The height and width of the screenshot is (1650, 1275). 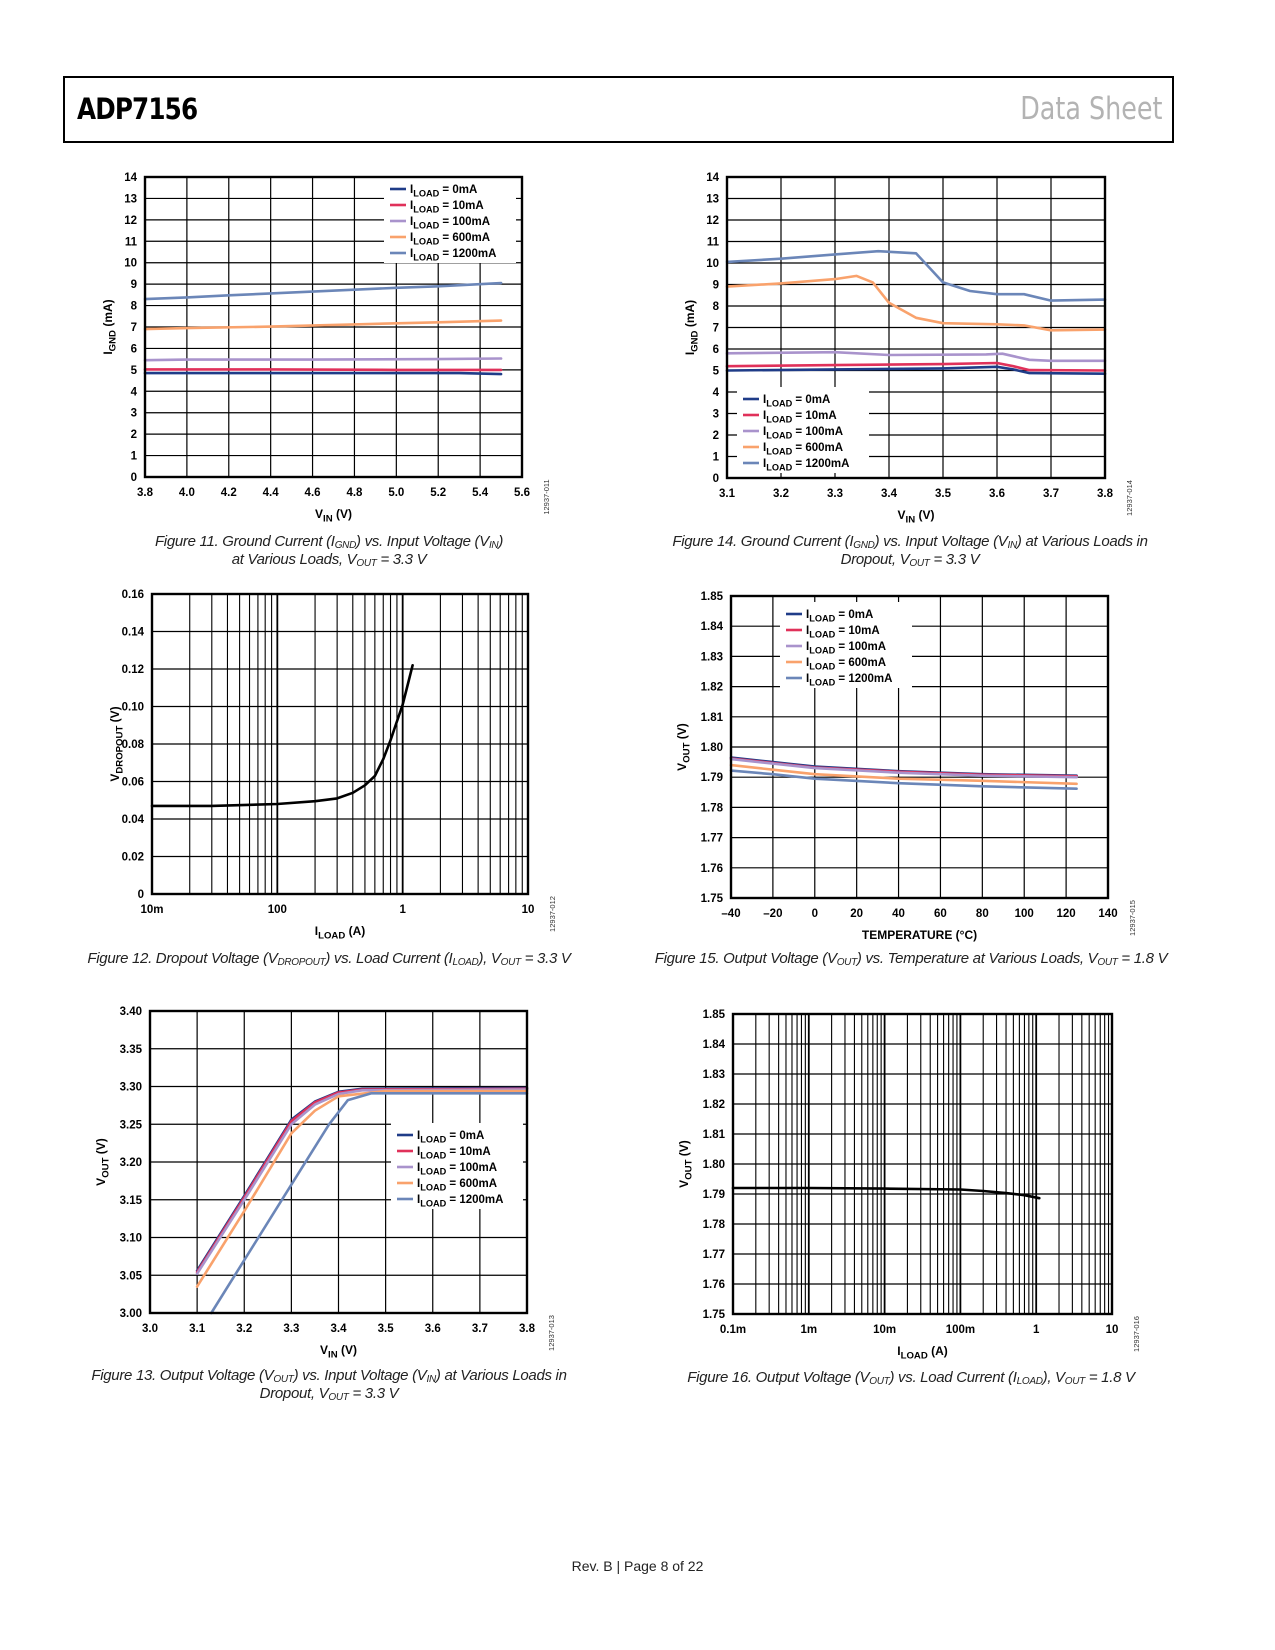 I want to click on y-tick-label: 1, so click(x=134, y=457).